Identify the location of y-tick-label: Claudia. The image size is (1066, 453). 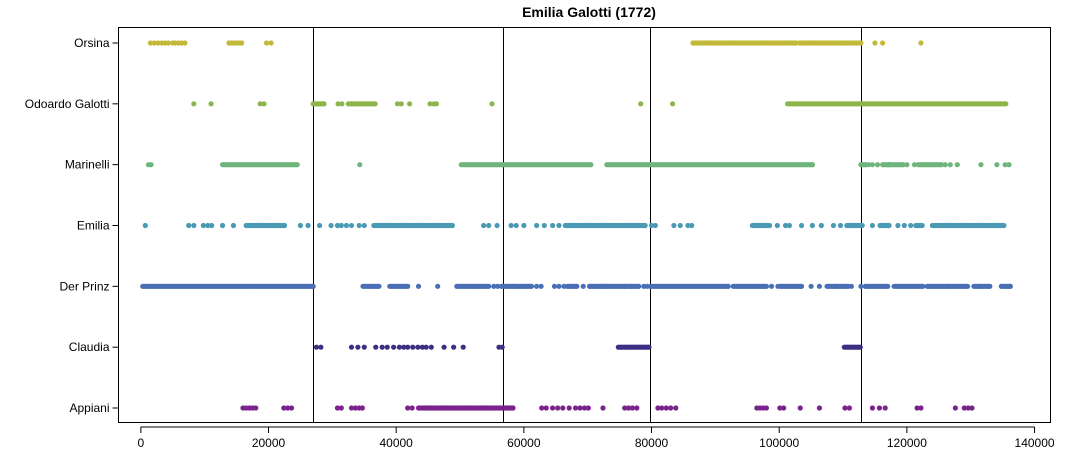
(89, 347).